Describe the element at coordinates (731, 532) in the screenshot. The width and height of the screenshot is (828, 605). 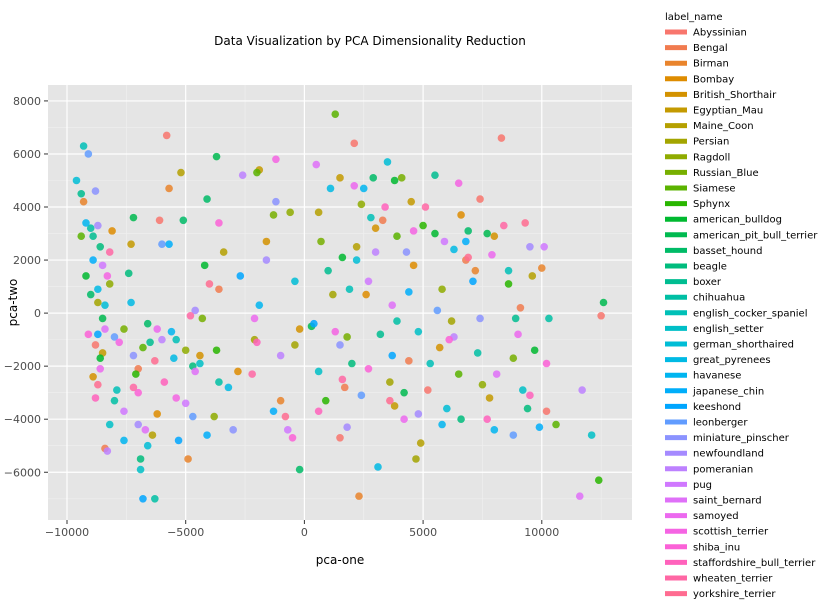
I see `legend-label: scottish_terrier` at that location.